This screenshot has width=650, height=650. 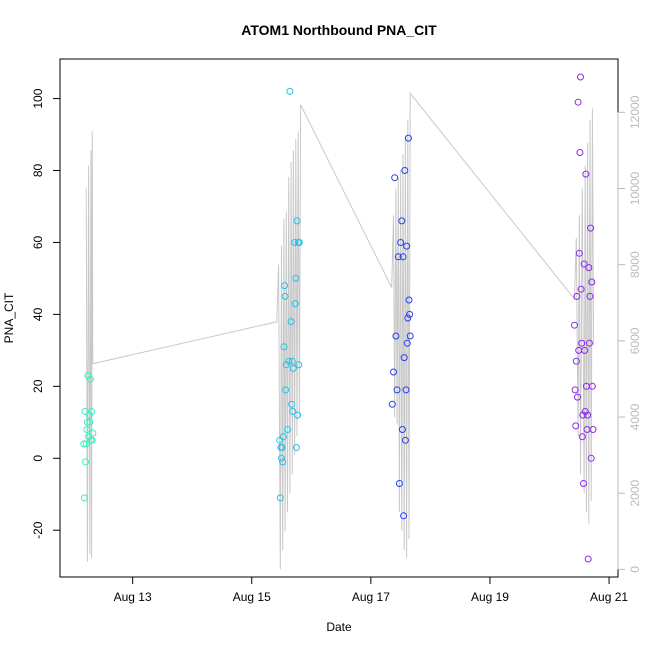 What do you see at coordinates (635, 340) in the screenshot?
I see `y2-tick-label-4: 6000` at bounding box center [635, 340].